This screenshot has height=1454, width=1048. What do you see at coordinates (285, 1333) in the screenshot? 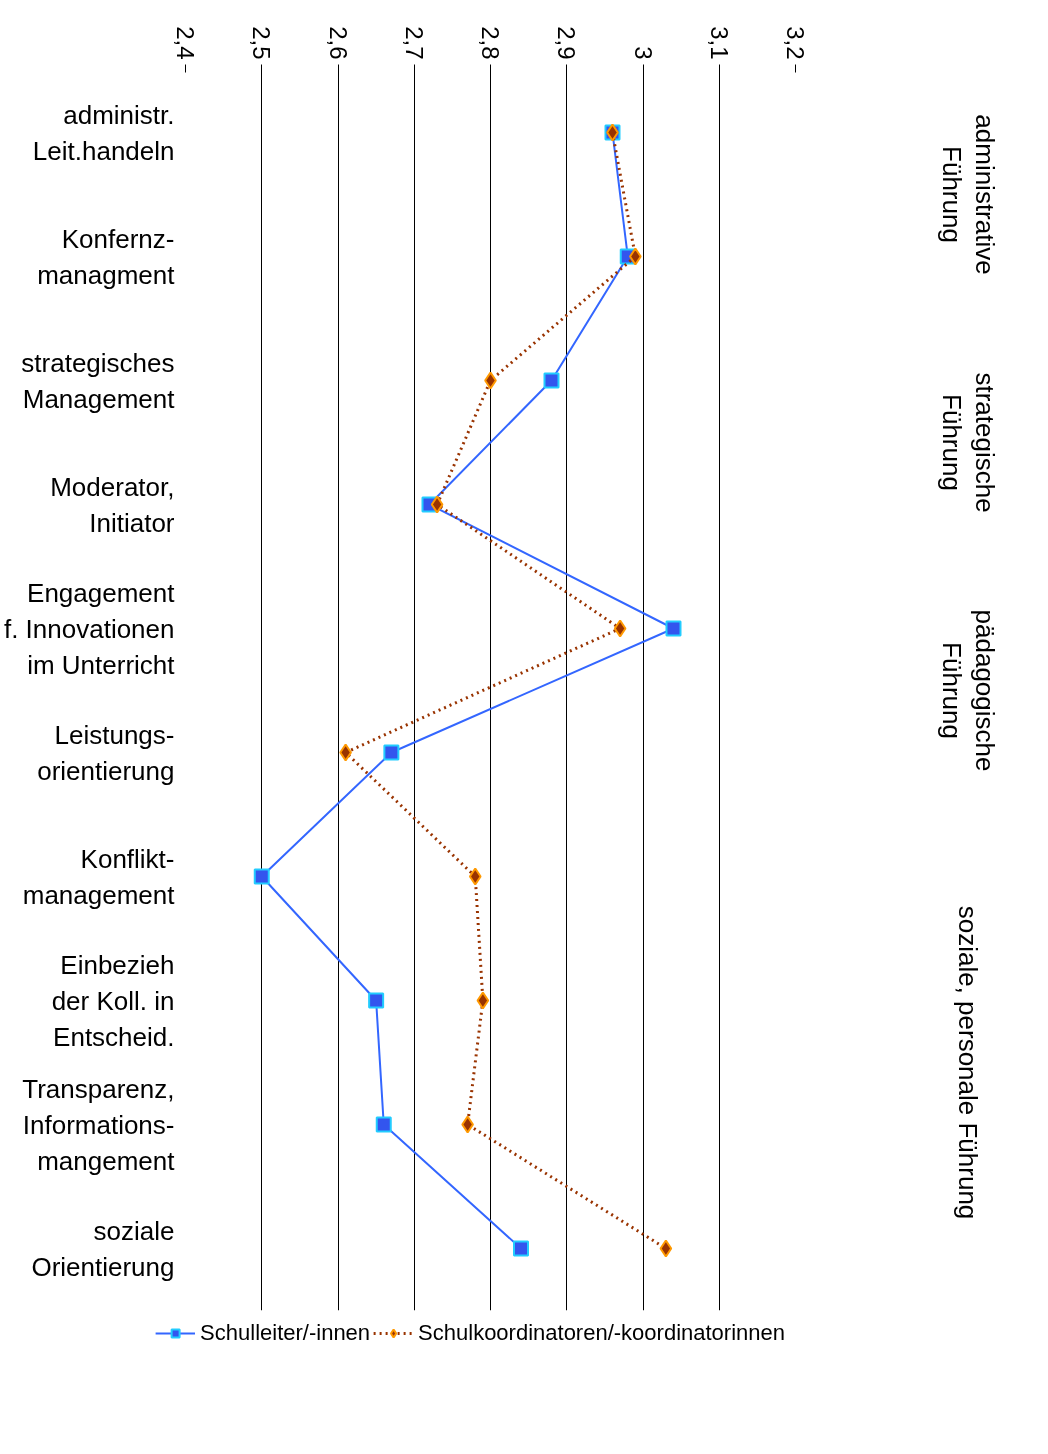
I see `legend-label: Schulleiter/-innen` at bounding box center [285, 1333].